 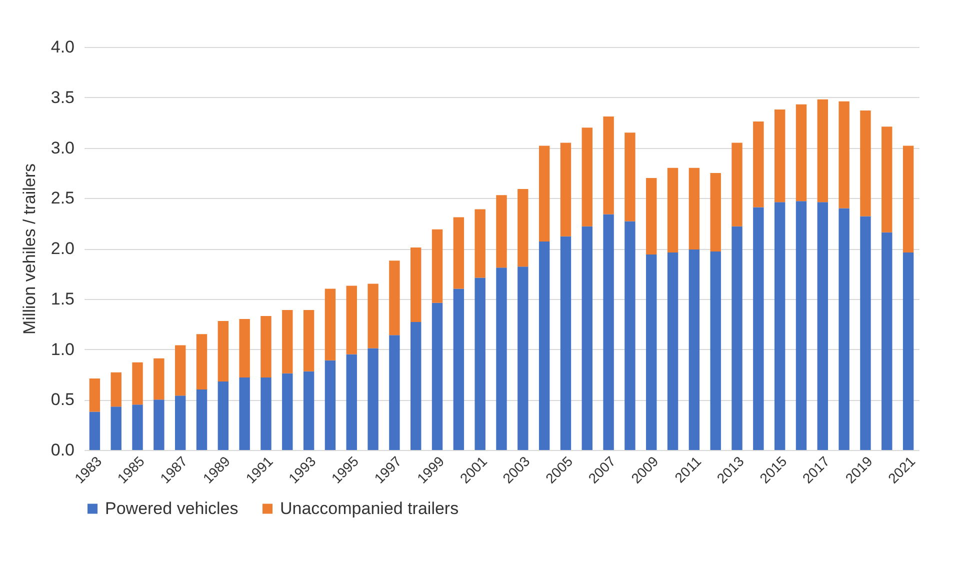 What do you see at coordinates (62, 97) in the screenshot?
I see `y-tick-label: 3.5` at bounding box center [62, 97].